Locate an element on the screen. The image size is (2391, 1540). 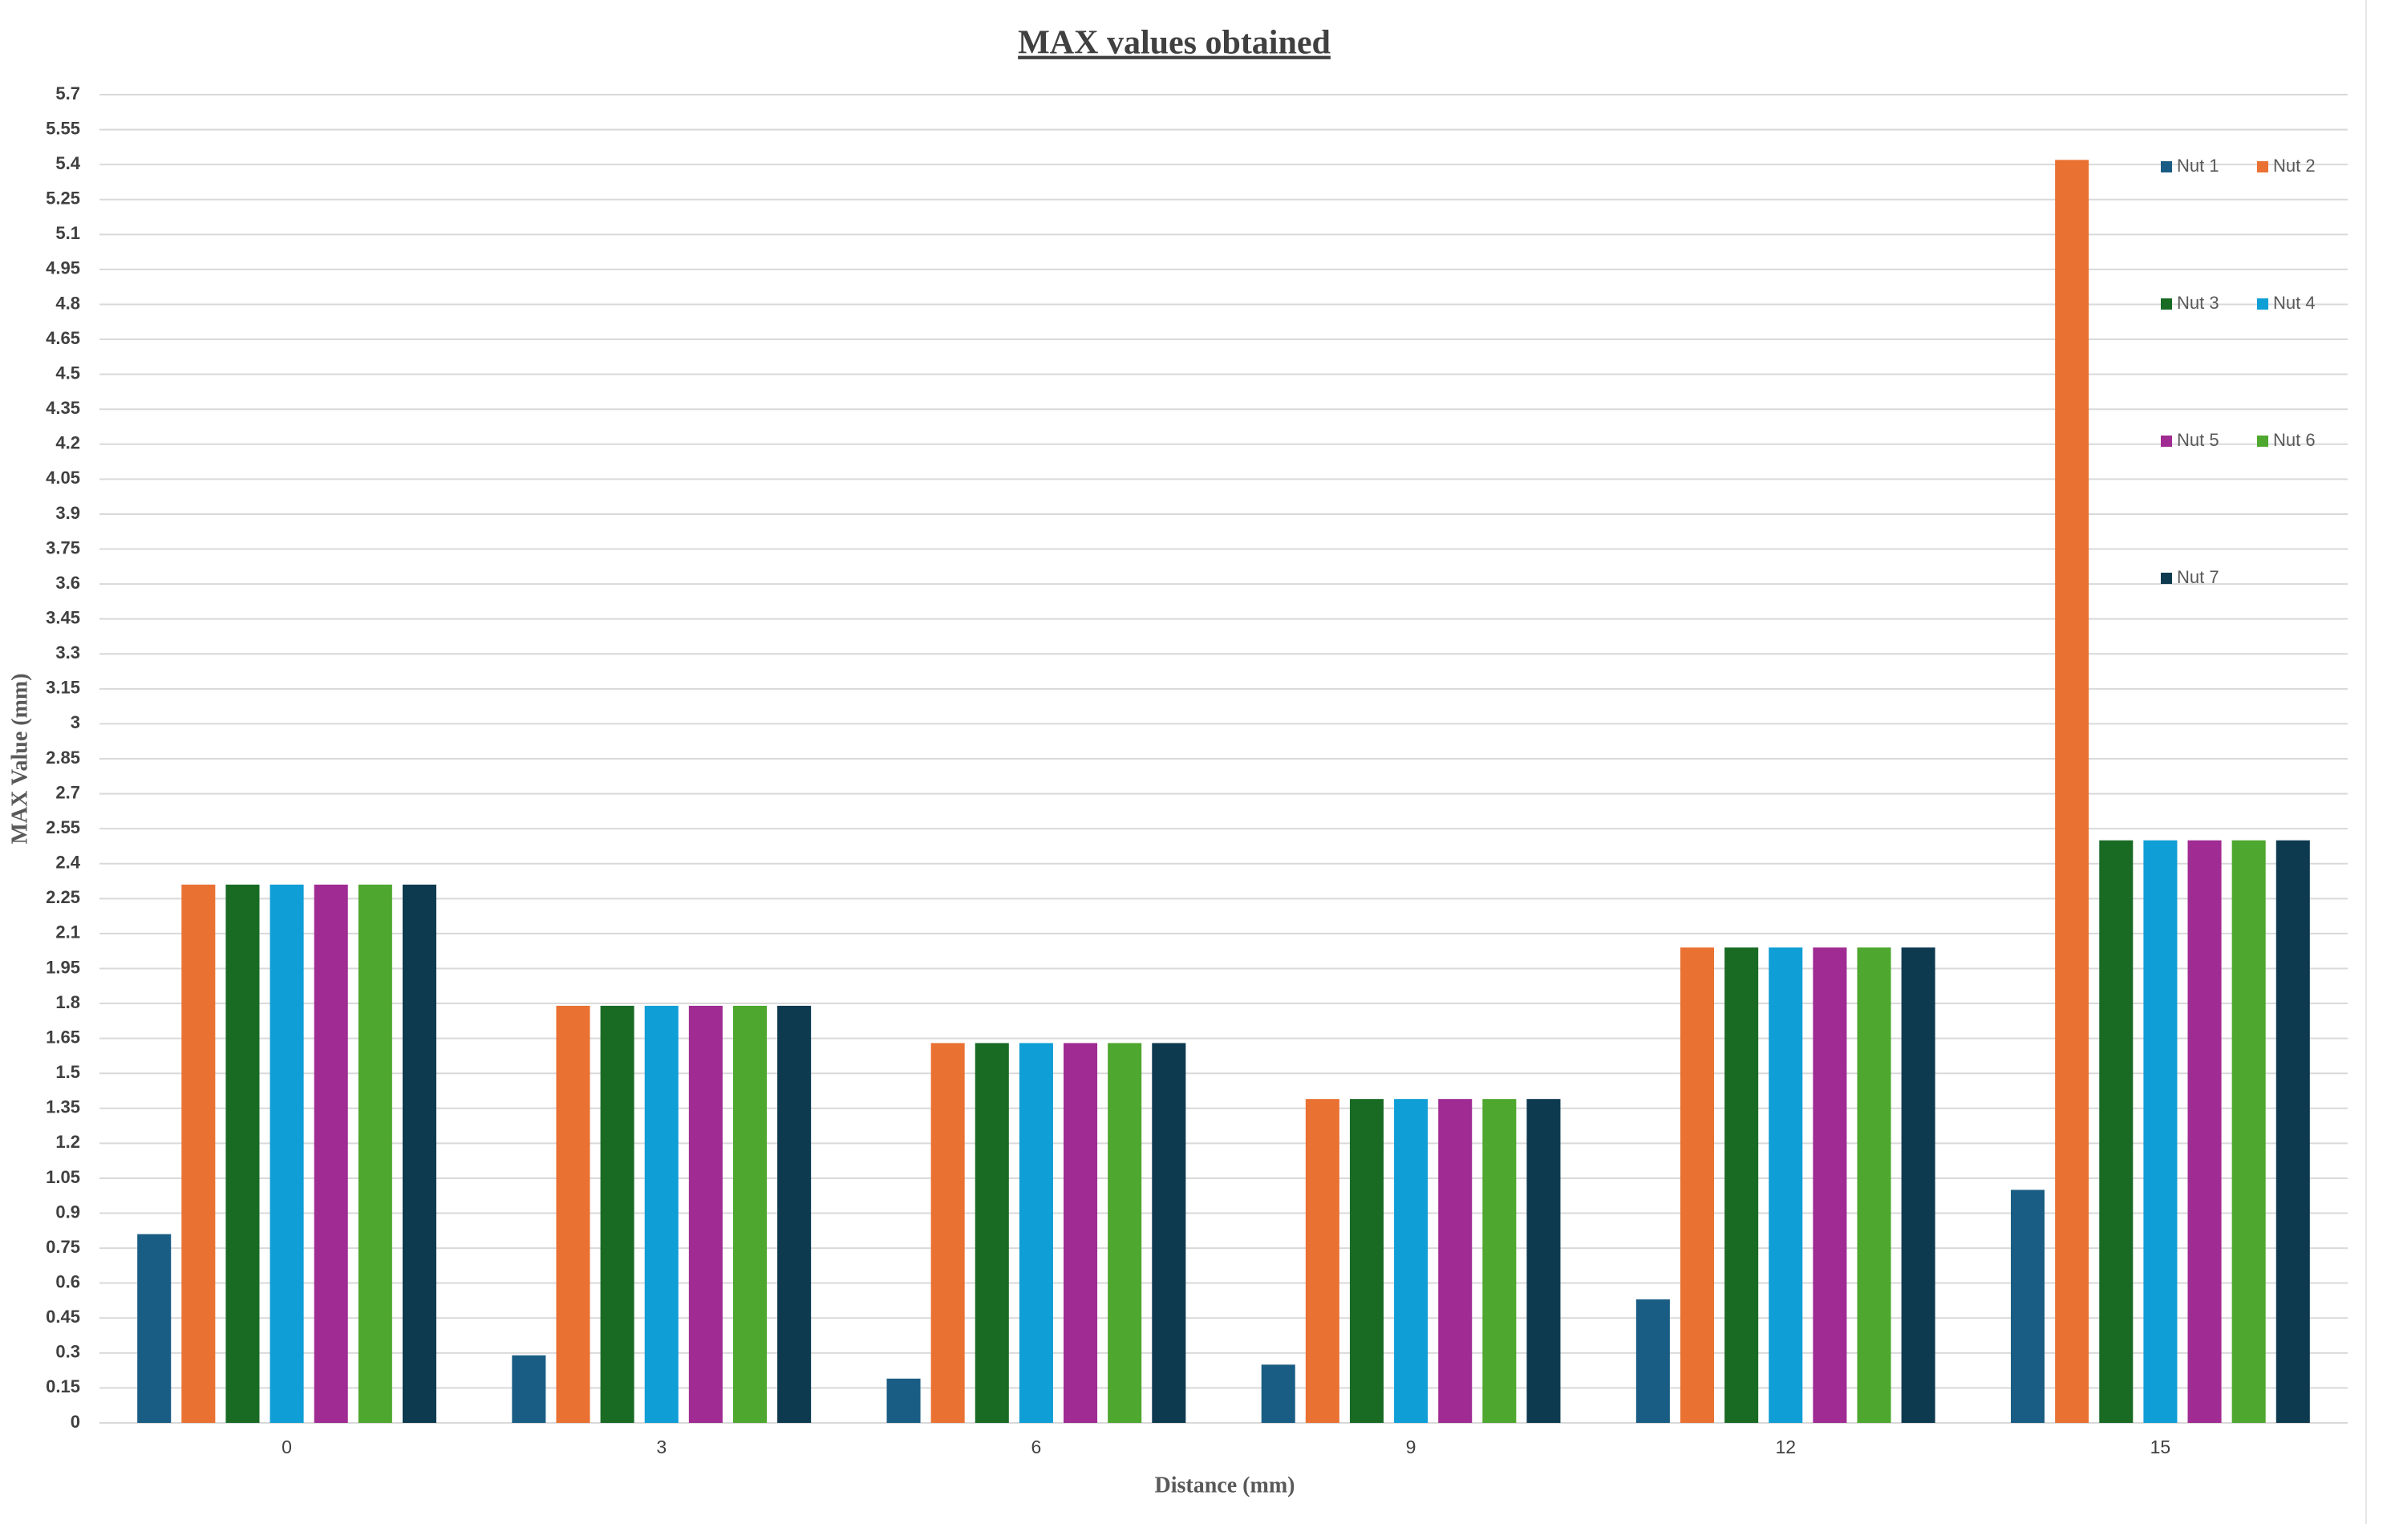
y-tick-label: 1.2 is located at coordinates (67, 1142).